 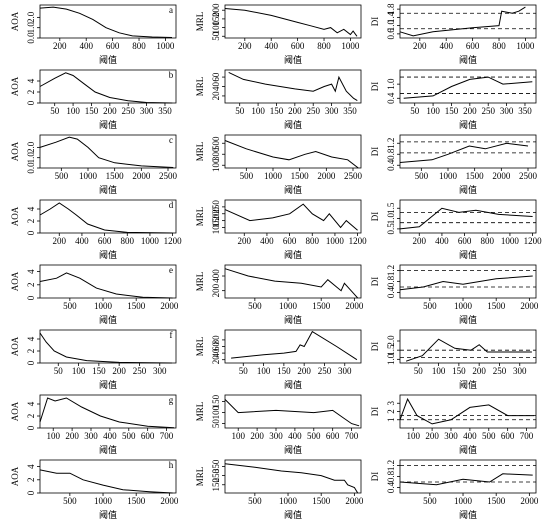 I want to click on y-tick-label: 2.0, so click(x=391, y=341).